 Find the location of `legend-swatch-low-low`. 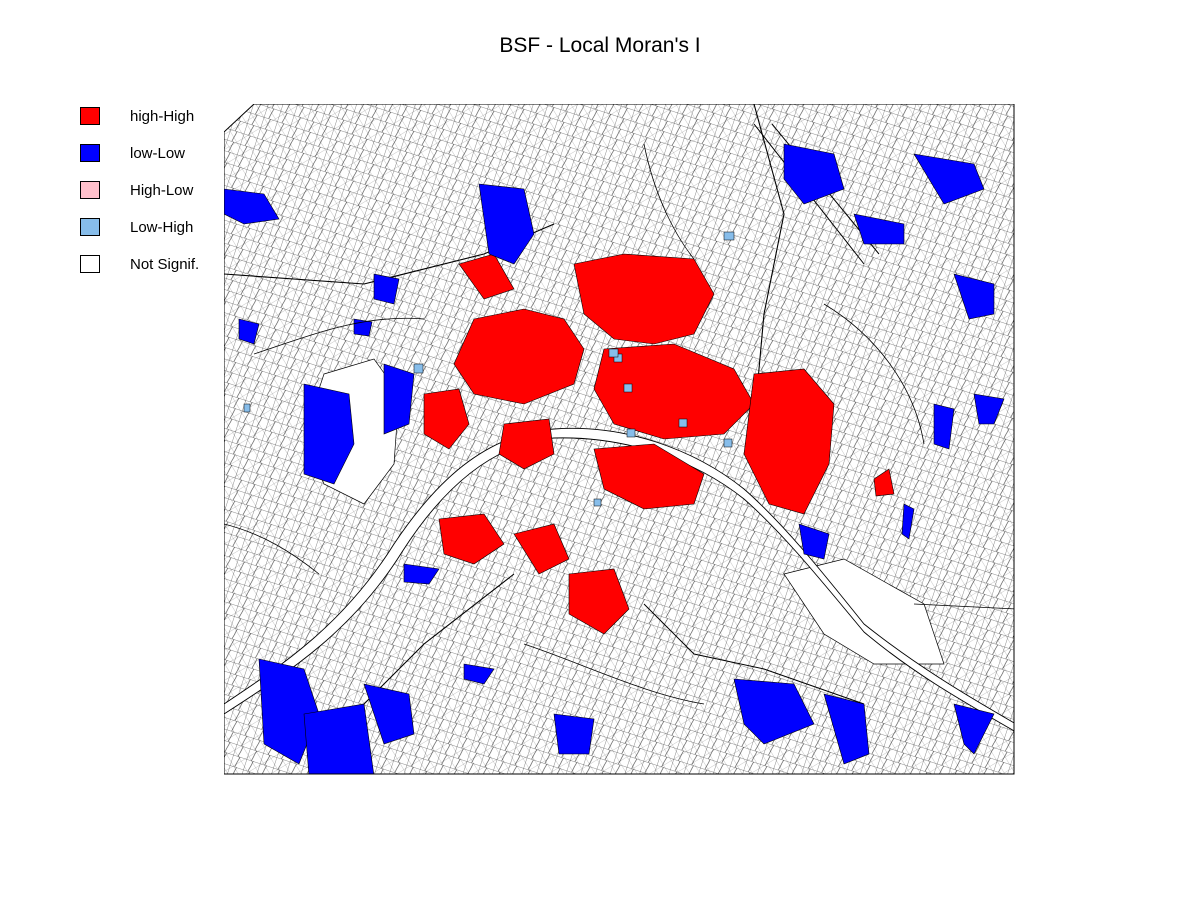

legend-swatch-low-low is located at coordinates (90, 153).